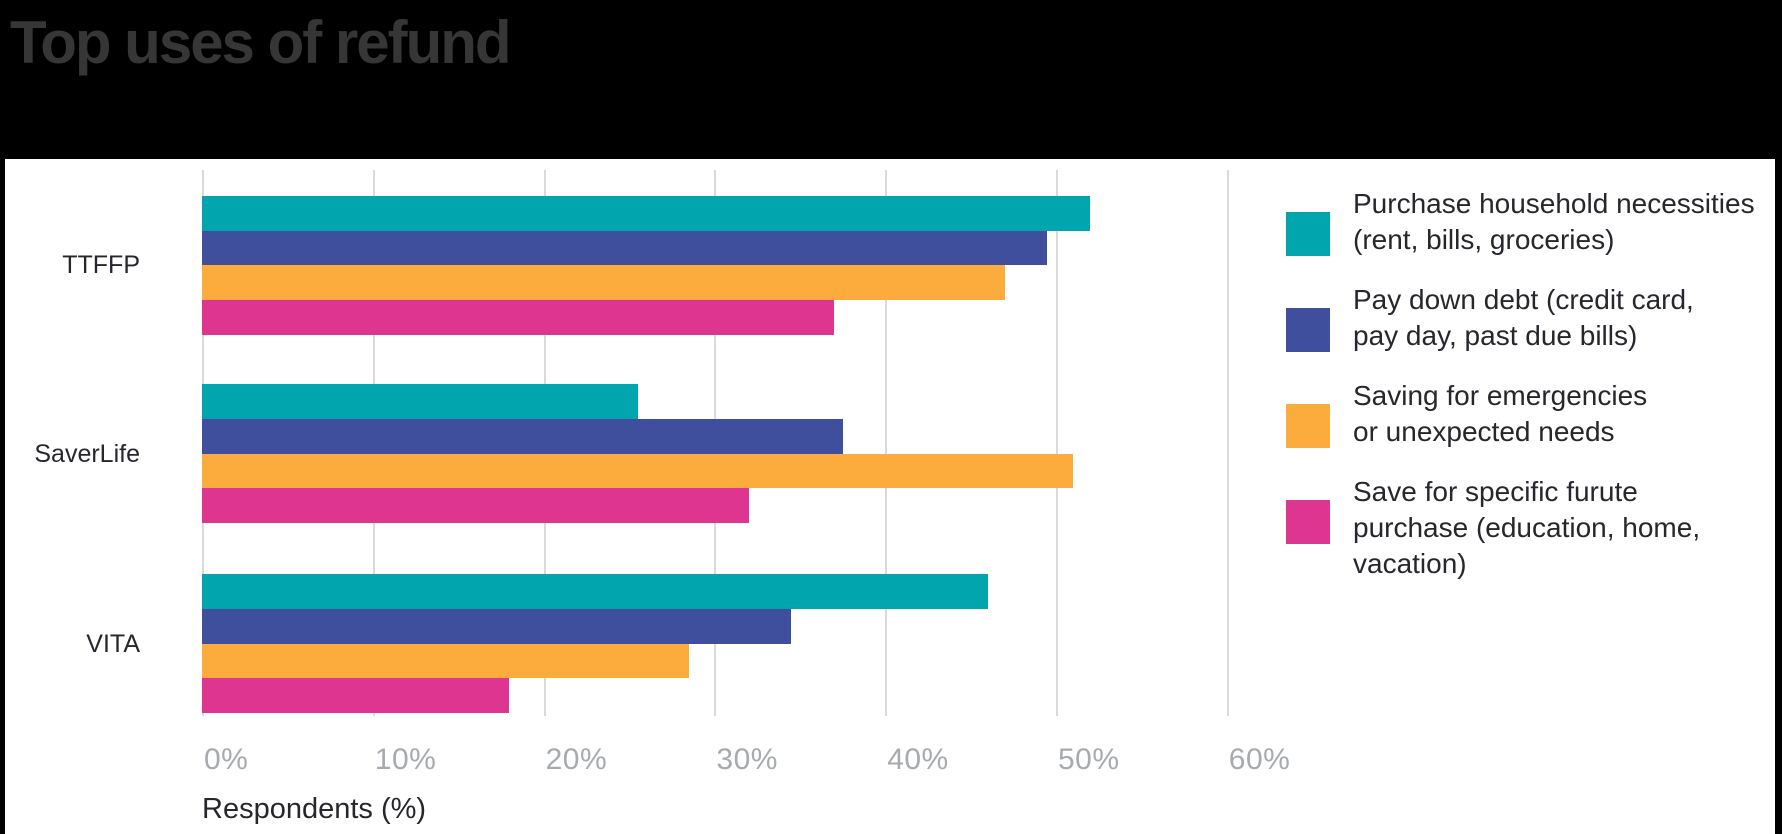 This screenshot has width=1782, height=834. Describe the element at coordinates (747, 759) in the screenshot. I see `x-tick-label: 30%` at that location.